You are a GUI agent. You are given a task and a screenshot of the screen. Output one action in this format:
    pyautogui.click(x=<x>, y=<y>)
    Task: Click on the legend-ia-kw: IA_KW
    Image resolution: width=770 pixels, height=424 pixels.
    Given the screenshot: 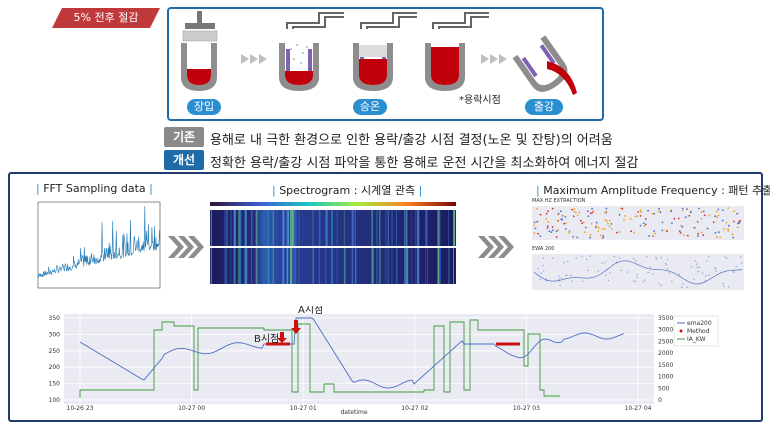 What is the action you would take?
    pyautogui.click(x=696, y=339)
    